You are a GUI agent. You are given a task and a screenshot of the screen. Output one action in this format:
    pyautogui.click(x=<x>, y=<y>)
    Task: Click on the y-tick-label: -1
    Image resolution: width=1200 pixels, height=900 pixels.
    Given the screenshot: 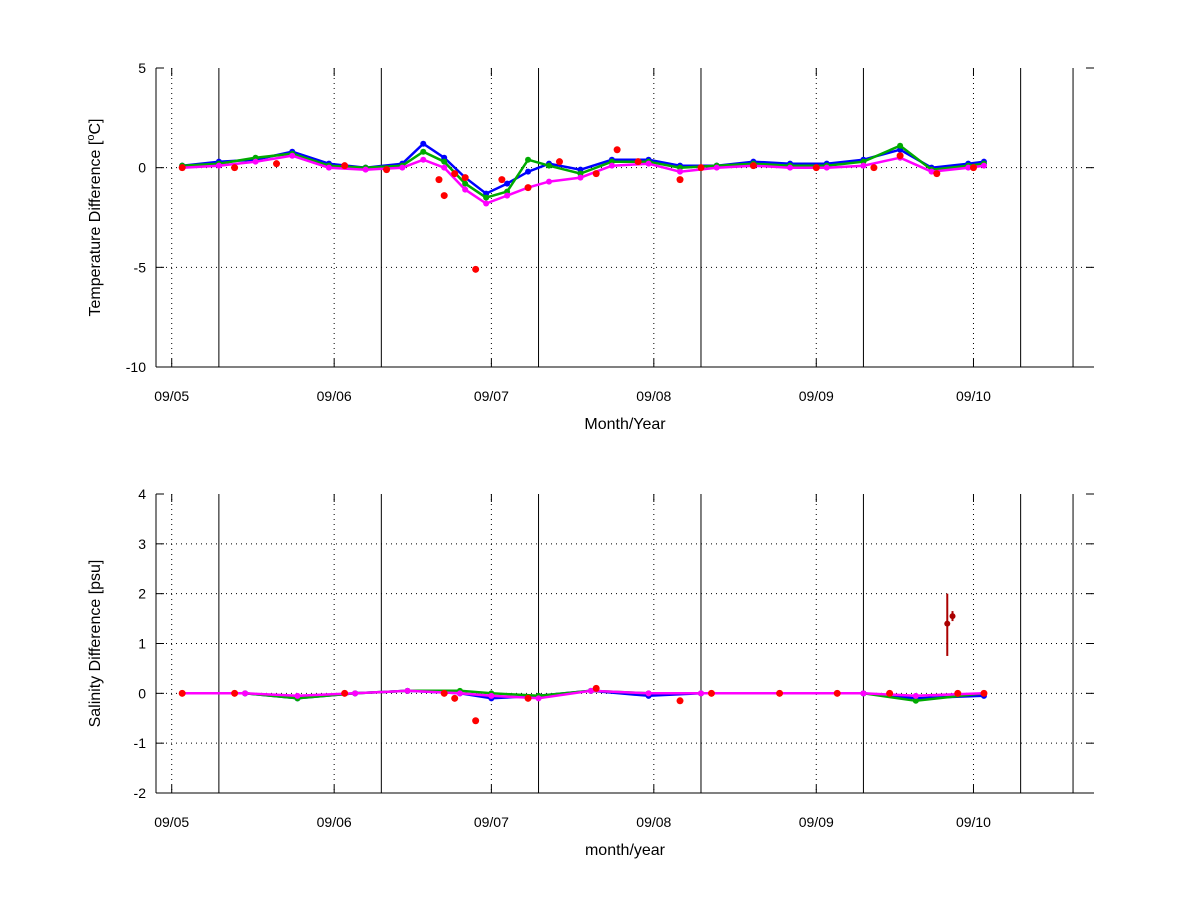 What is the action you would take?
    pyautogui.click(x=140, y=743)
    